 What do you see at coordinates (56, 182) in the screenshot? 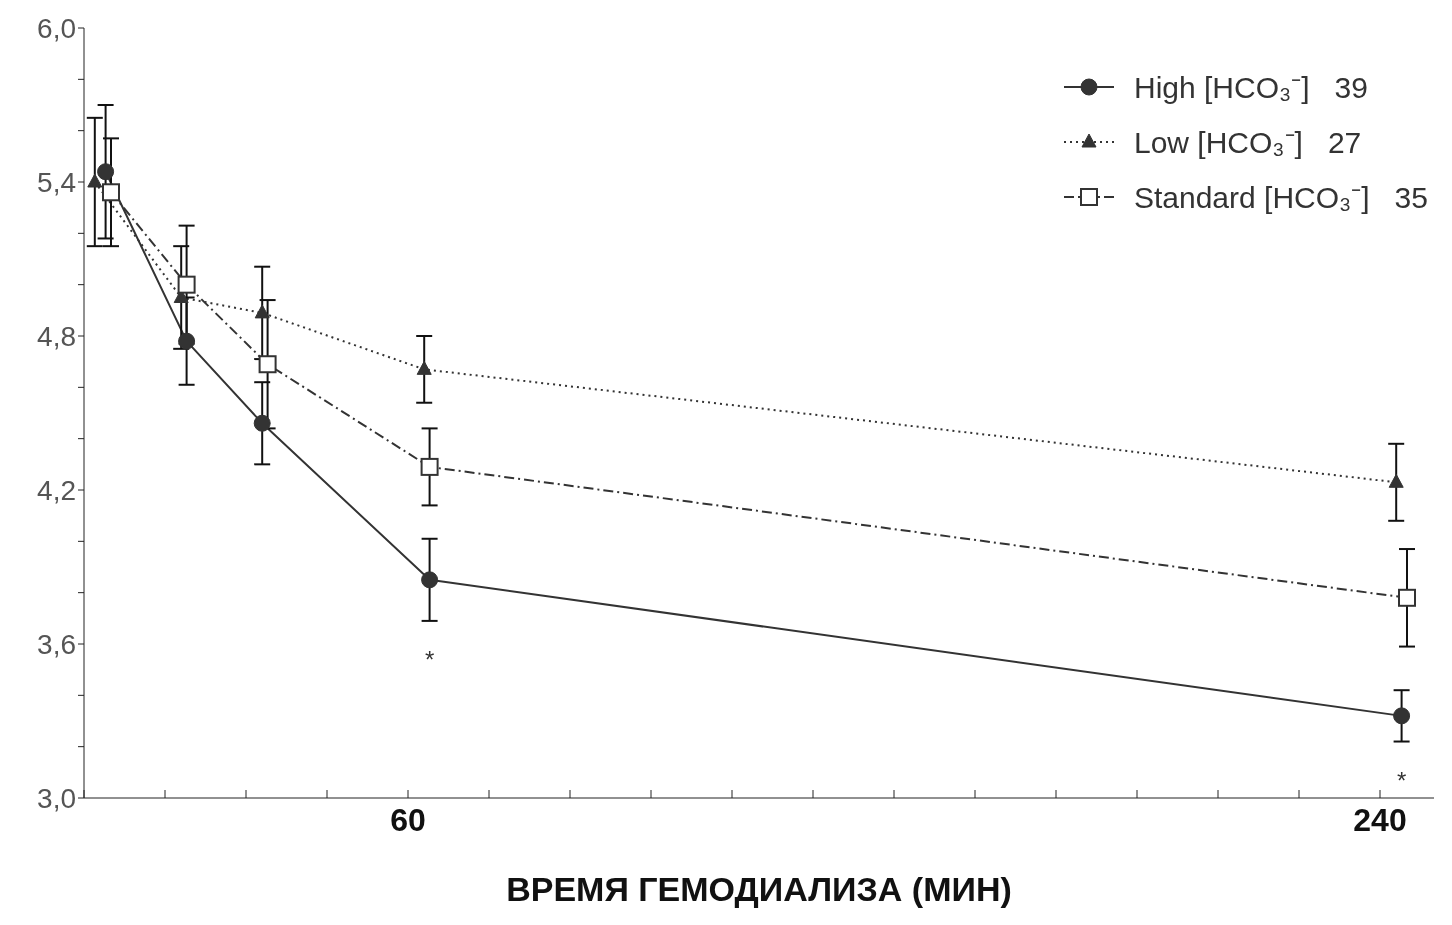
I see `y-tick-label: 5,4` at bounding box center [56, 182].